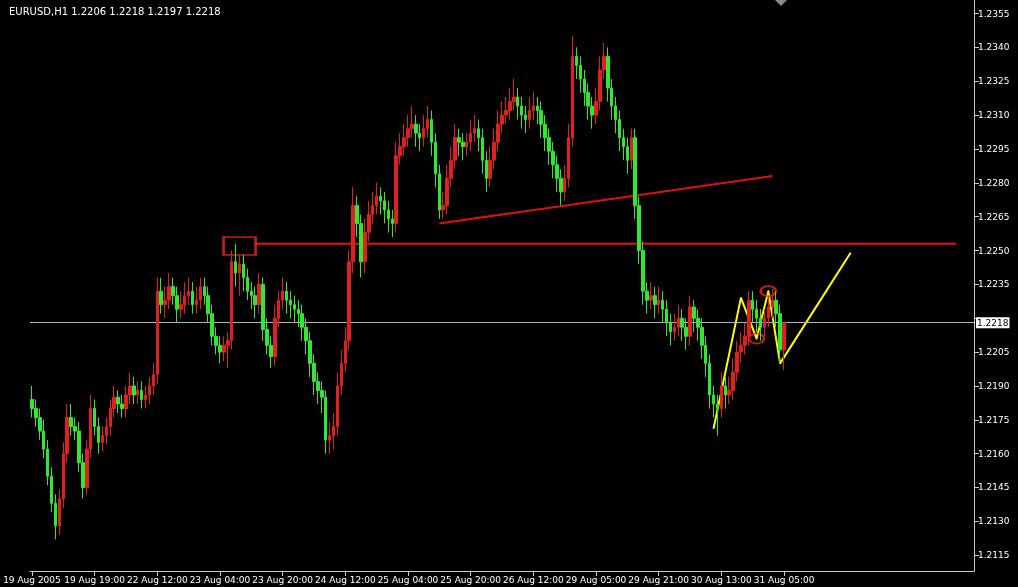 The image size is (1018, 587). Describe the element at coordinates (994, 81) in the screenshot. I see `y-tick-label: 1.2325` at that location.